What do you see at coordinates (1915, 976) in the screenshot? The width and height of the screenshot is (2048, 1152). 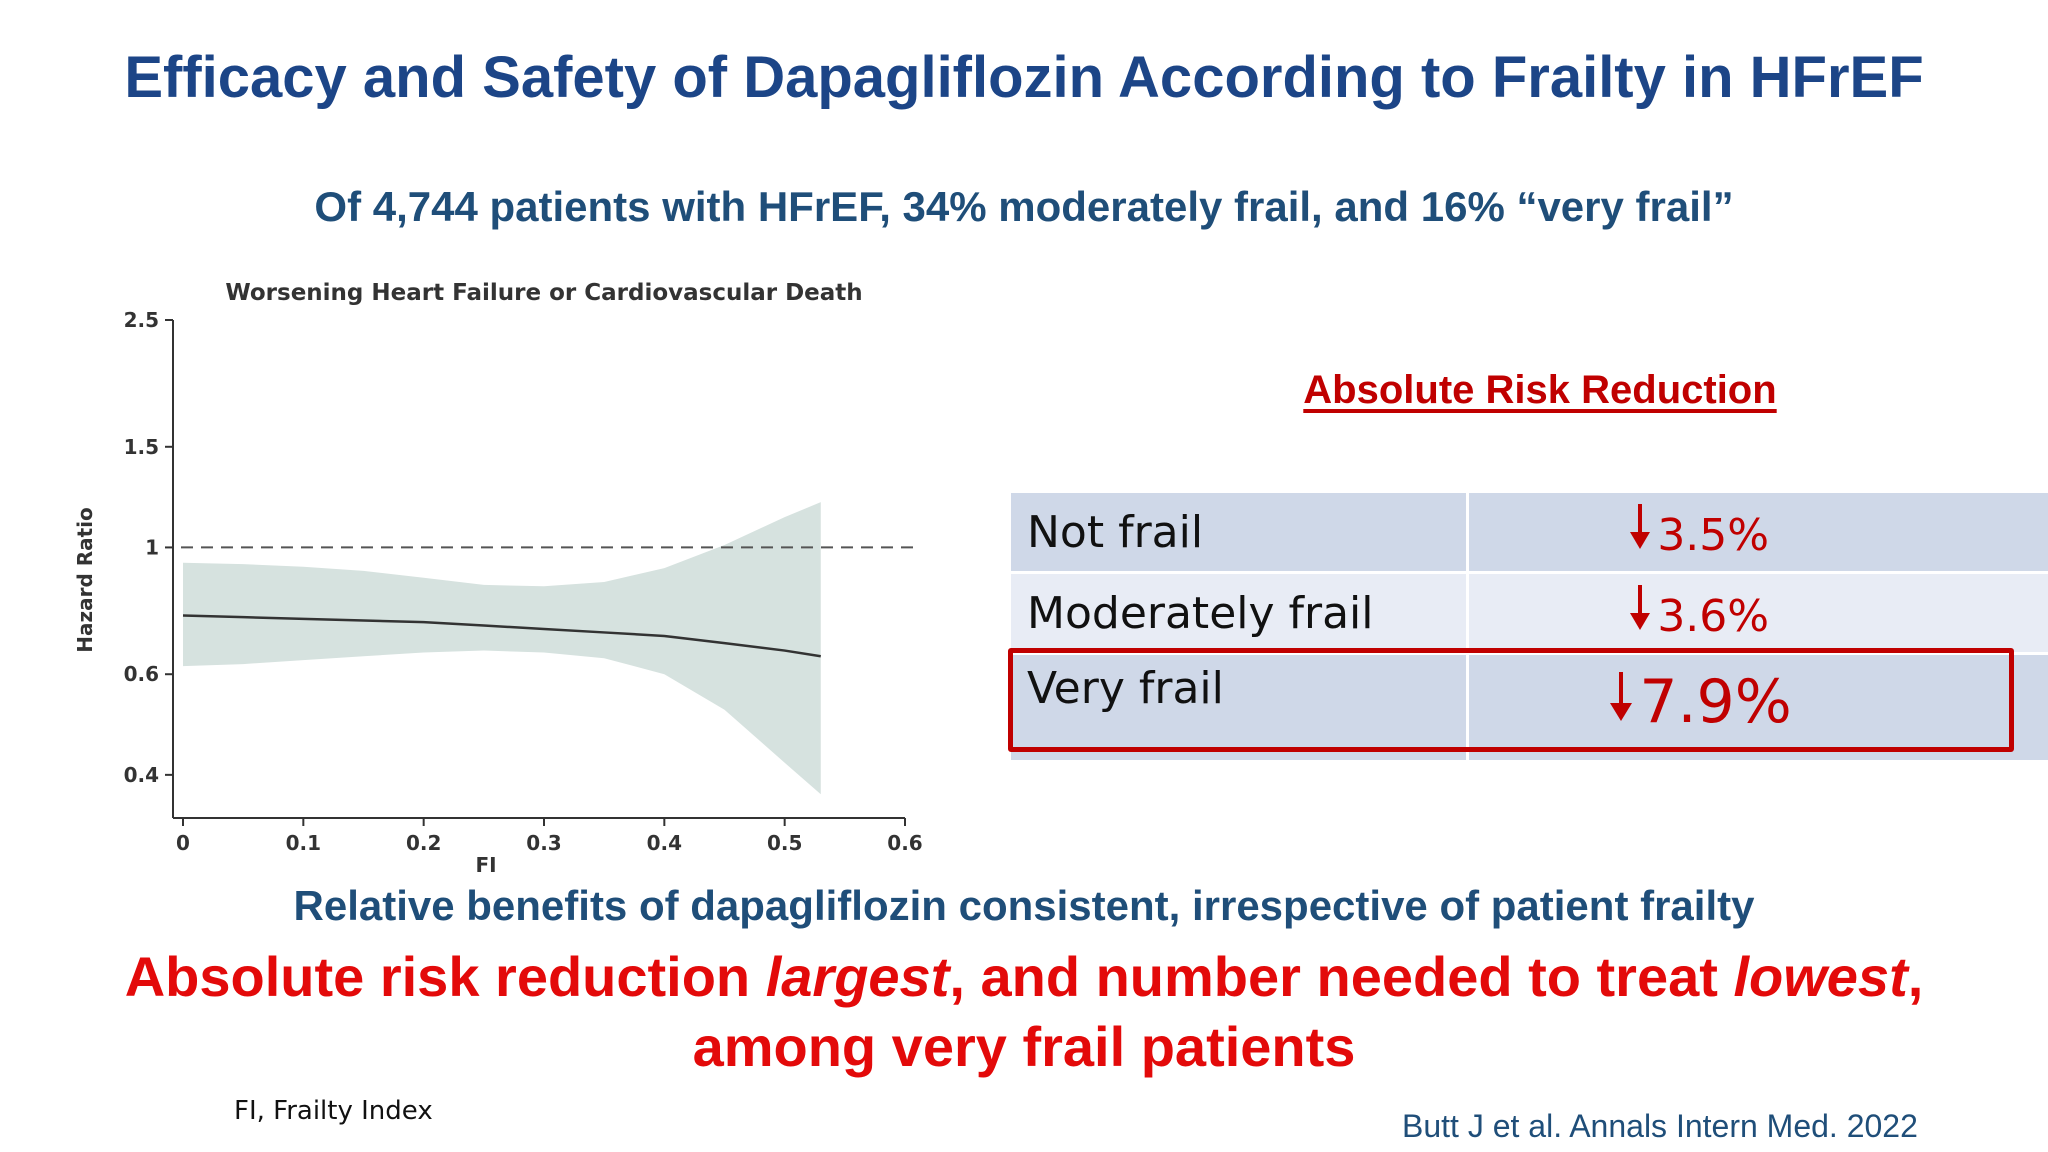 I see `conclusion-text: ,` at bounding box center [1915, 976].